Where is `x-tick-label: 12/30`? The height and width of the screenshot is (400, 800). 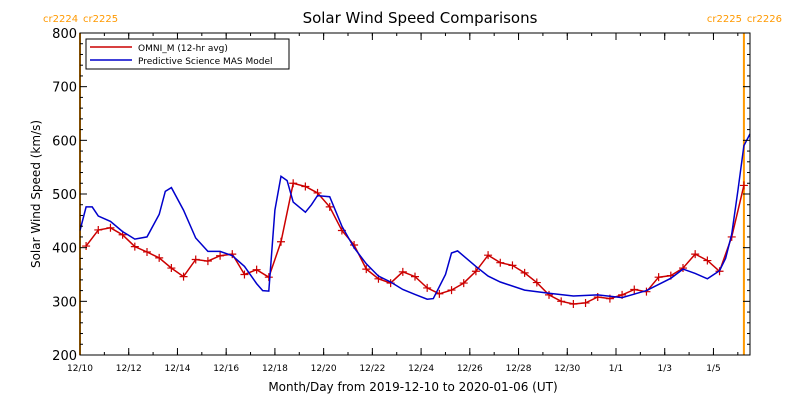 x-tick-label: 12/30 is located at coordinates (567, 369).